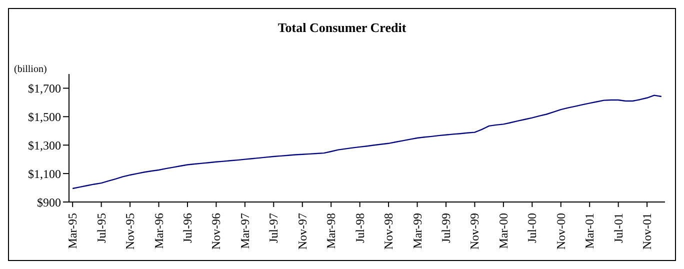 The image size is (684, 269). Describe the element at coordinates (30, 69) in the screenshot. I see `y-axis-title: (billion)` at that location.